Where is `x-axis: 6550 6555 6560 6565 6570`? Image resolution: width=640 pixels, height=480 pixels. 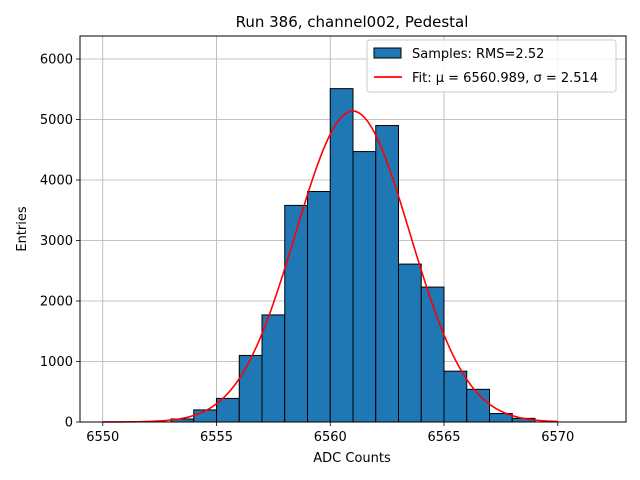 x-axis: 6550 6555 6560 6565 6570 is located at coordinates (330, 433).